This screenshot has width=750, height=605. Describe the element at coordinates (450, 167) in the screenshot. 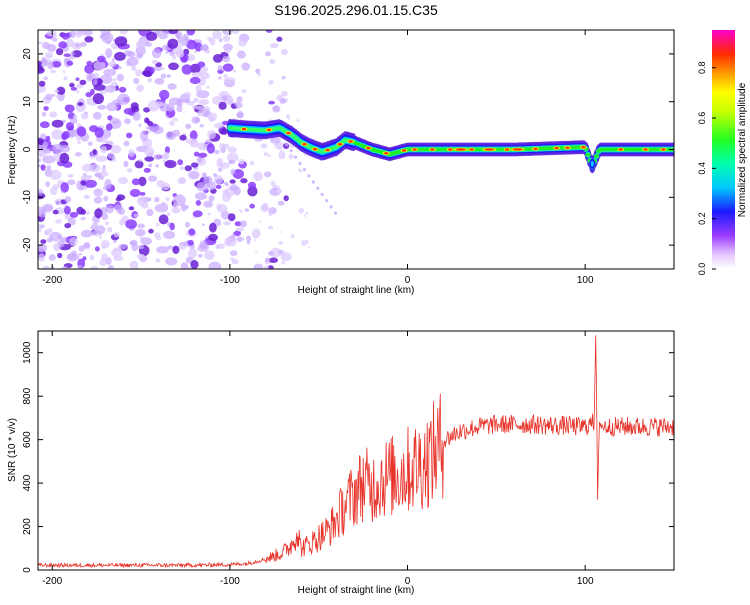

I see `signal-ridge` at that location.